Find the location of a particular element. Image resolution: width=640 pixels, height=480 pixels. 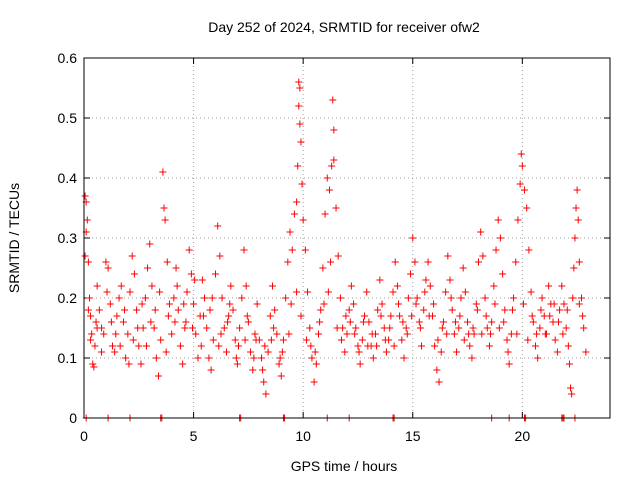

y-tick-label: 0.5 is located at coordinates (68, 118).